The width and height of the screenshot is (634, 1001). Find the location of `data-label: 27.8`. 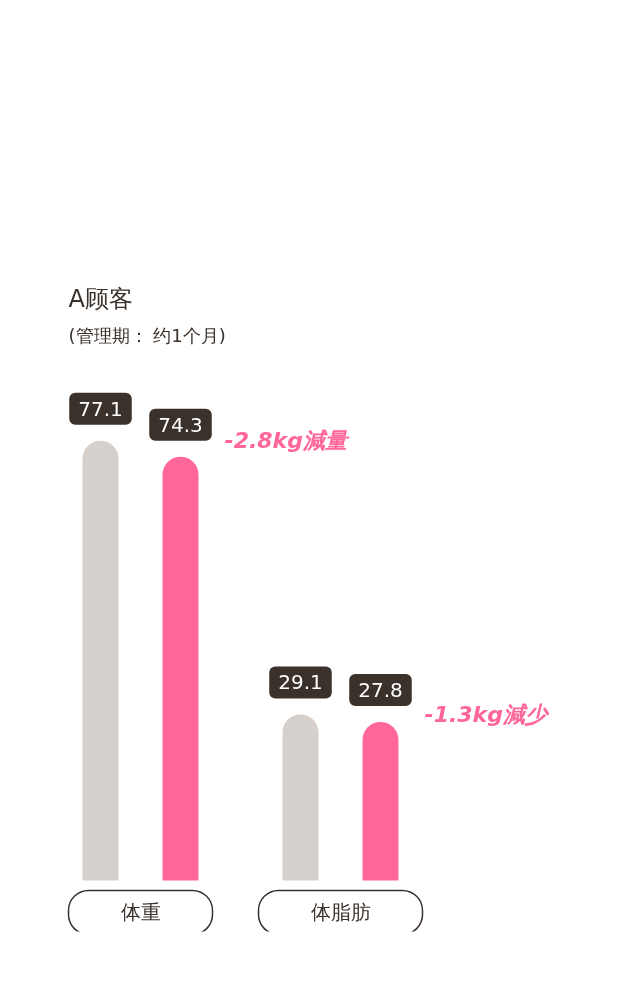

data-label: 27.8 is located at coordinates (380, 689).